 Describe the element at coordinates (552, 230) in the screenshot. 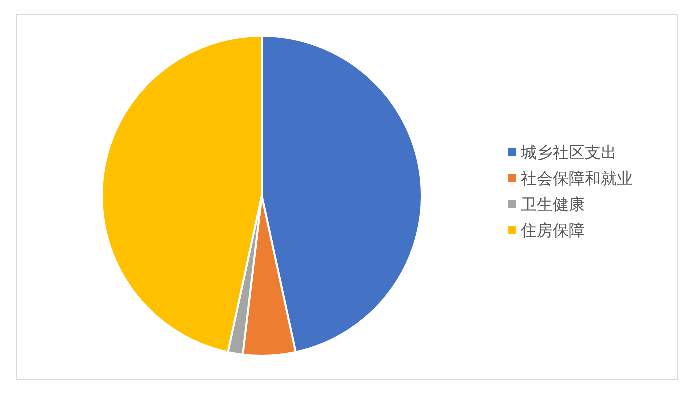

I see `legend-label: 住房保障` at that location.